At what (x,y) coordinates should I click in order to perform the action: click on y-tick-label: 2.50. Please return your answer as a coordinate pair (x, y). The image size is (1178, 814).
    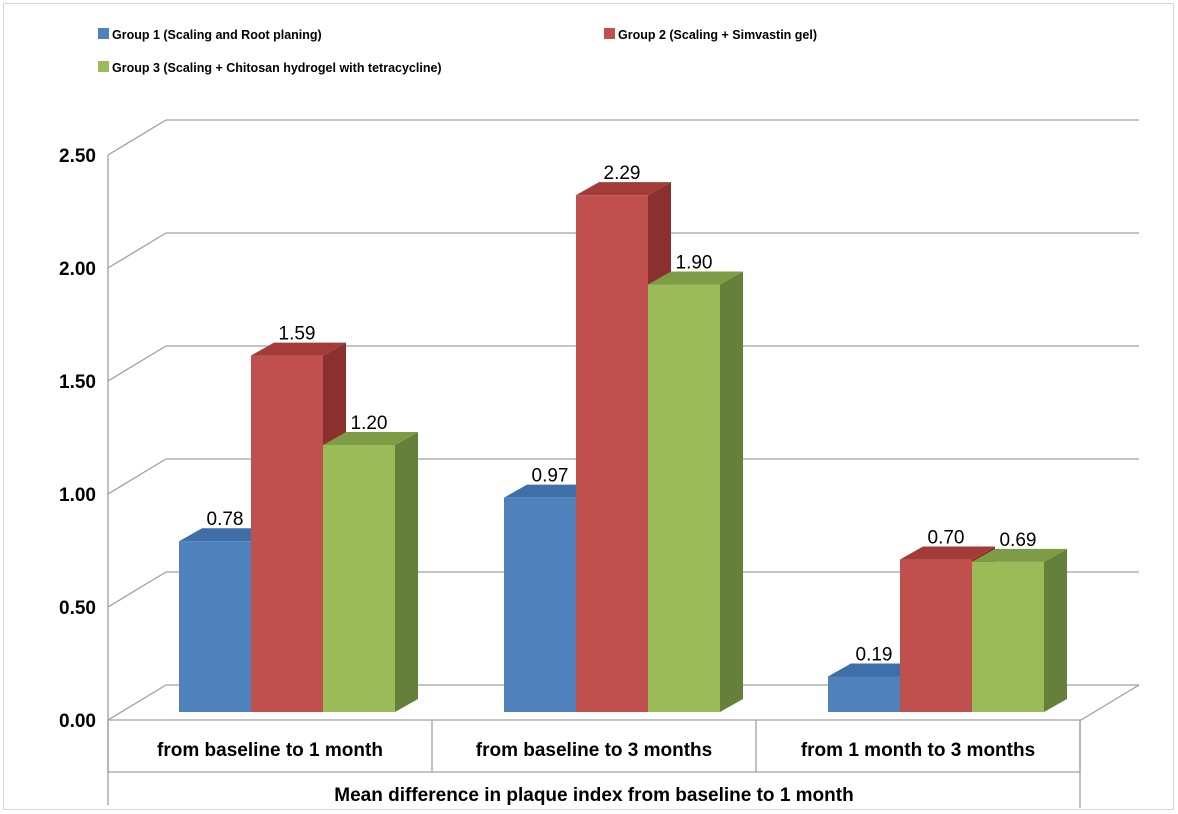
    Looking at the image, I should click on (77, 156).